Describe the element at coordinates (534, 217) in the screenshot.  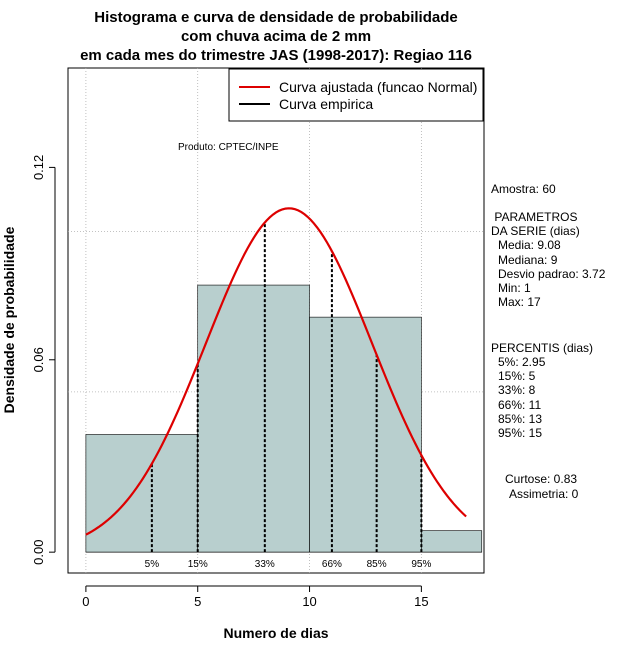
I see `params-title: PARAMETROS` at that location.